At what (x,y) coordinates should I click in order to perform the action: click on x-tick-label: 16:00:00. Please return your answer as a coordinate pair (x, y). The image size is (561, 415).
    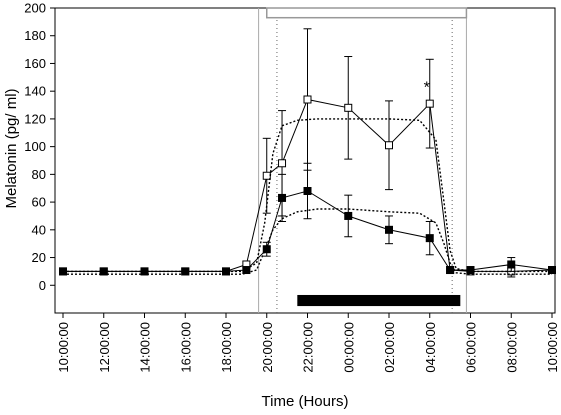
    Looking at the image, I should click on (185, 347).